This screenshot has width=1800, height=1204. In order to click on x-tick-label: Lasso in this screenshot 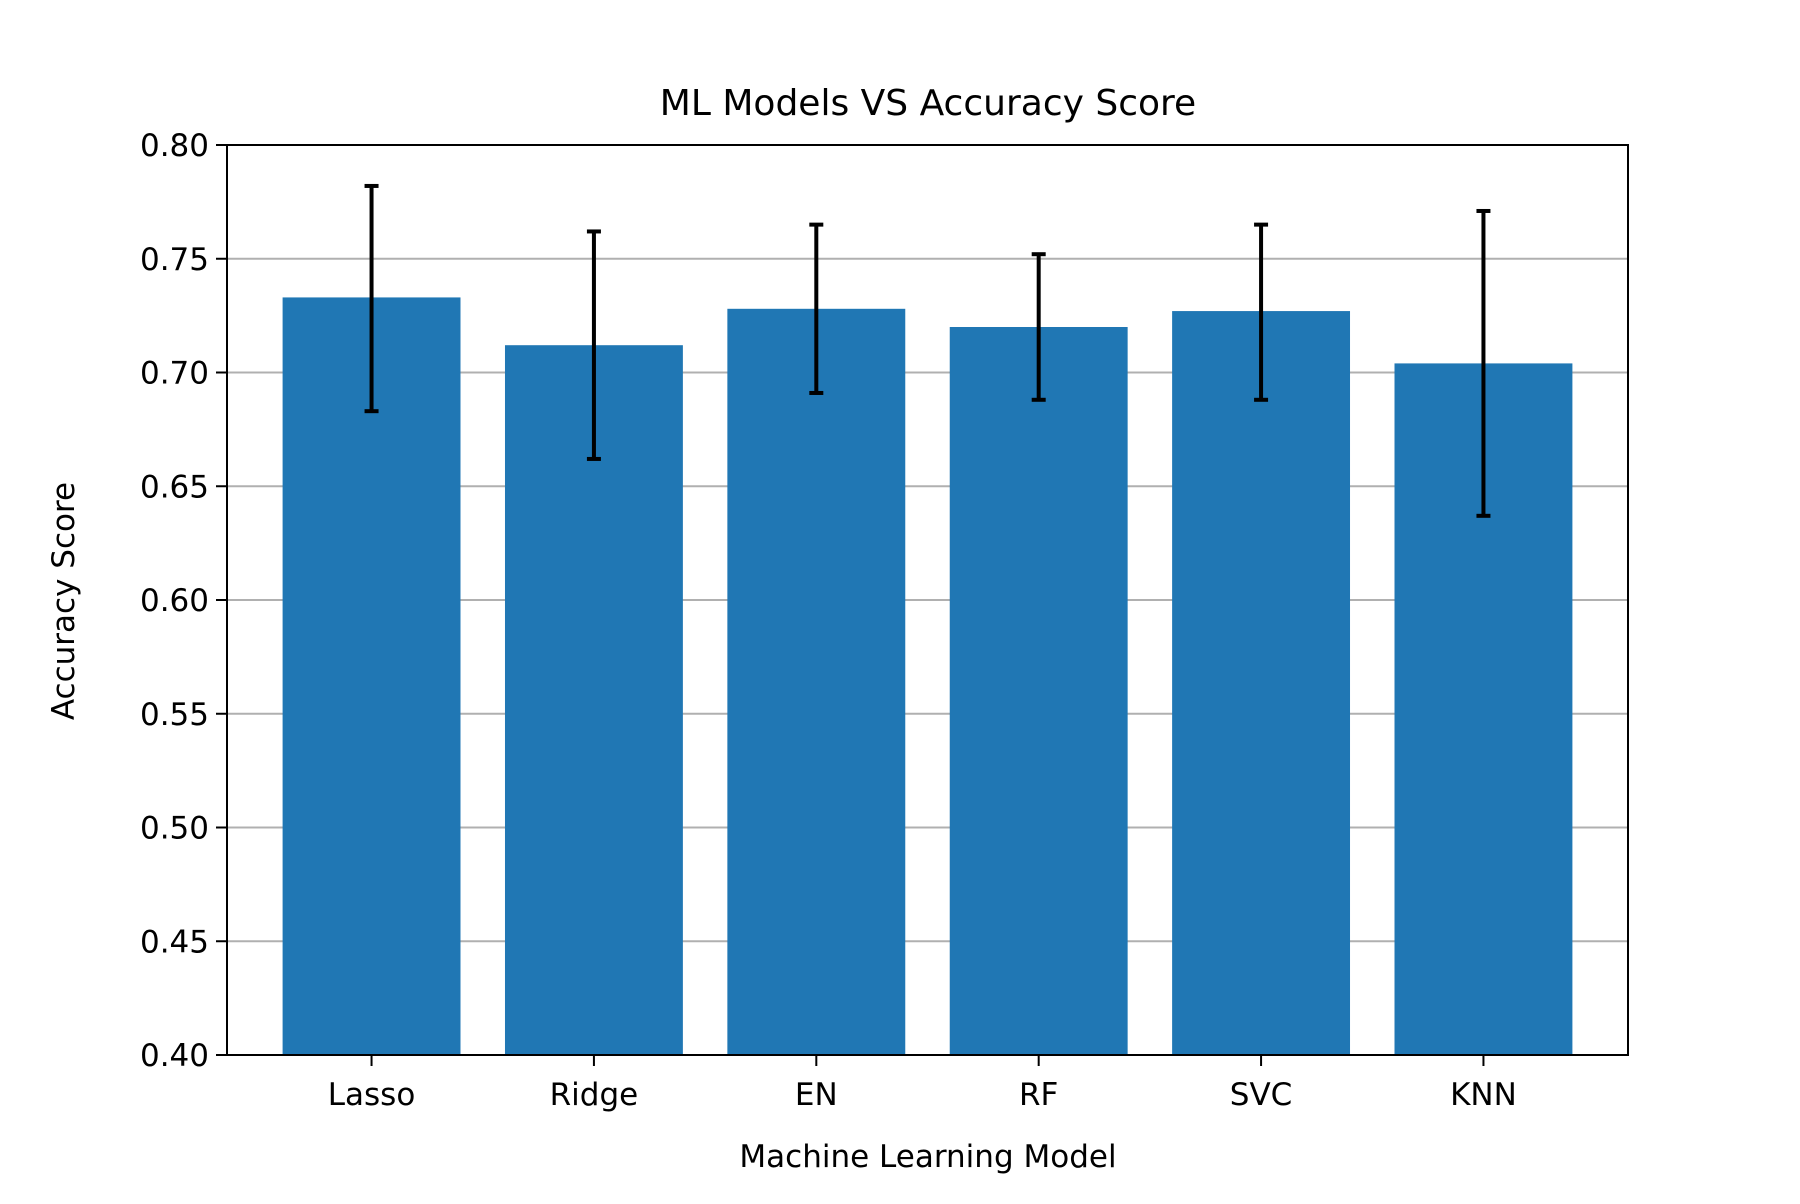, I will do `click(372, 1095)`.